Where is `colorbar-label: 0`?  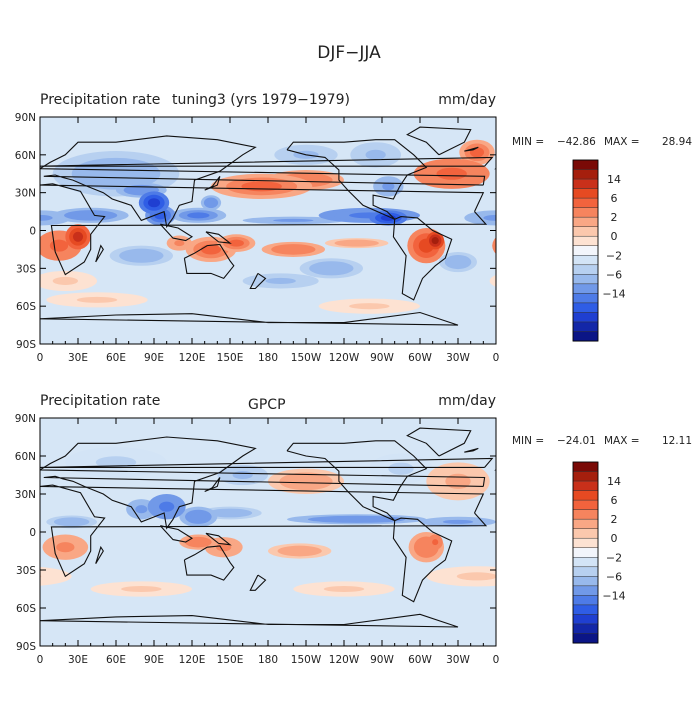
colorbar-label: 0 is located at coordinates (614, 538).